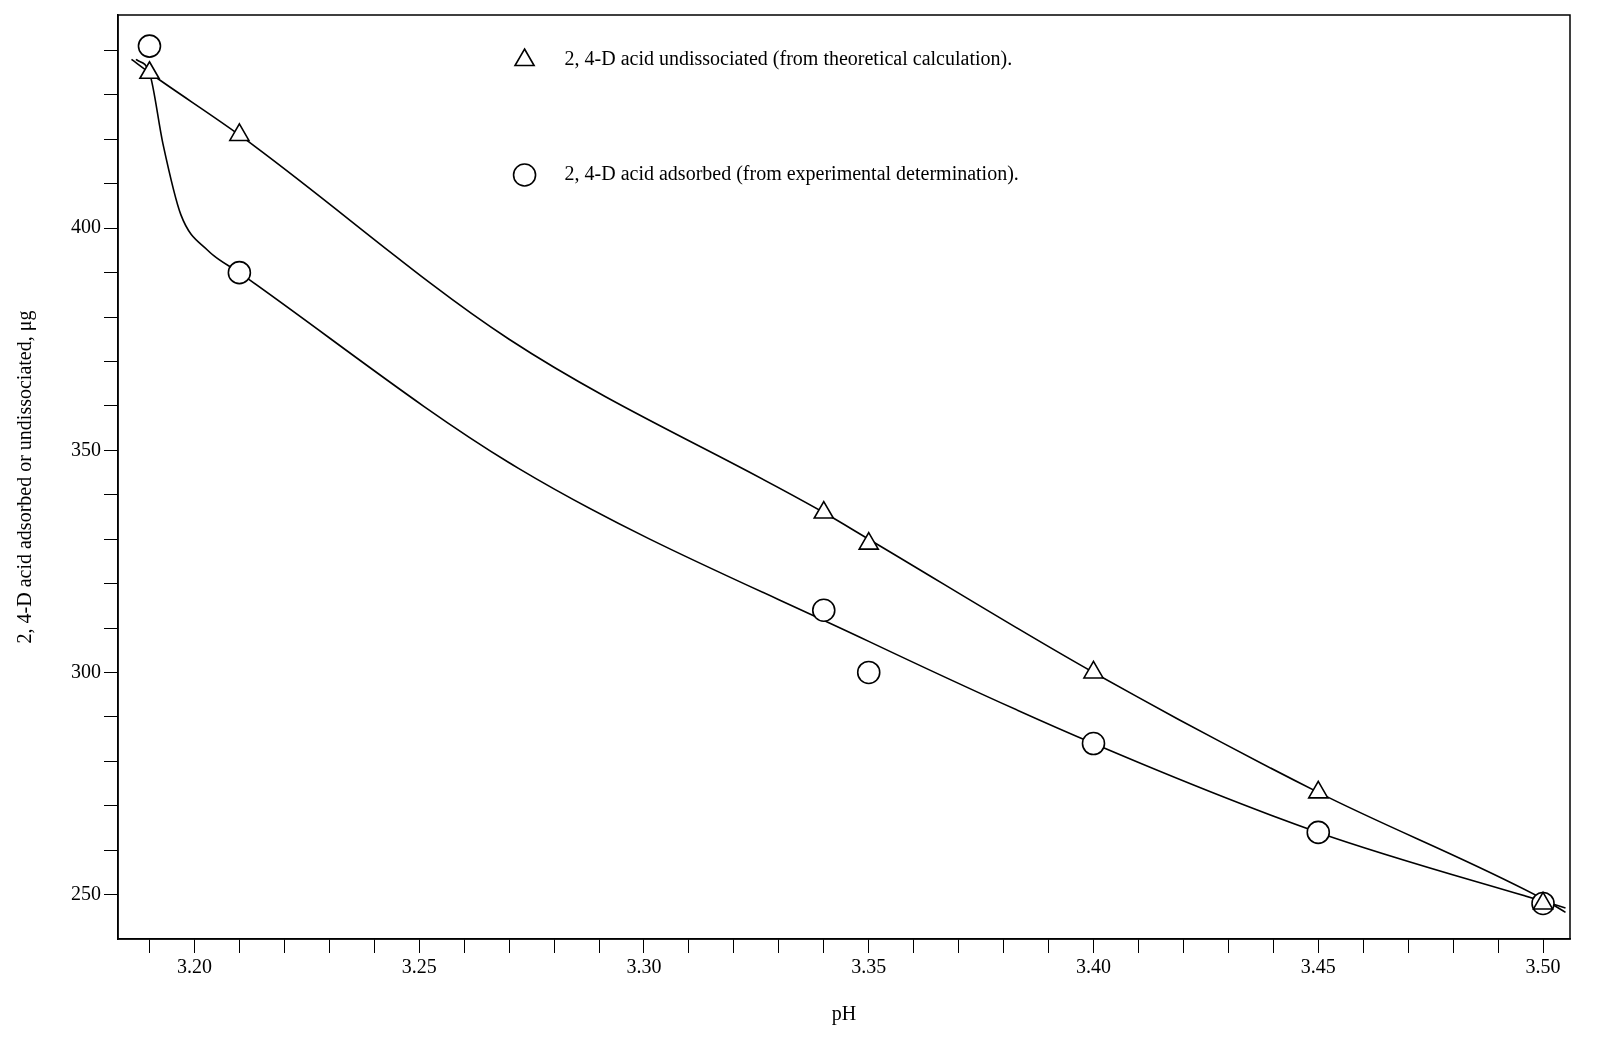  Describe the element at coordinates (194, 966) in the screenshot. I see `x-tick-label: 3.20` at that location.